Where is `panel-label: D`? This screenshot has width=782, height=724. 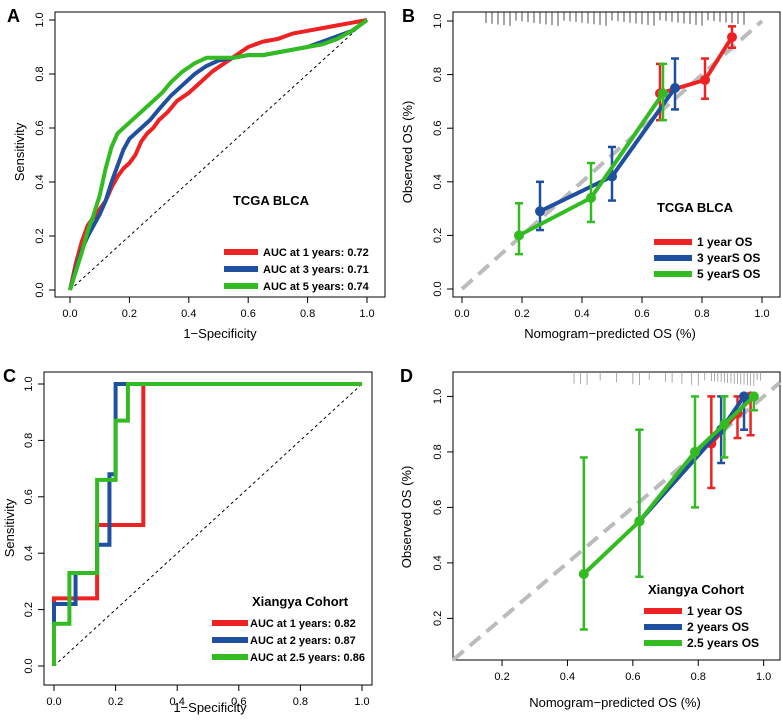
panel-label: D is located at coordinates (406, 376).